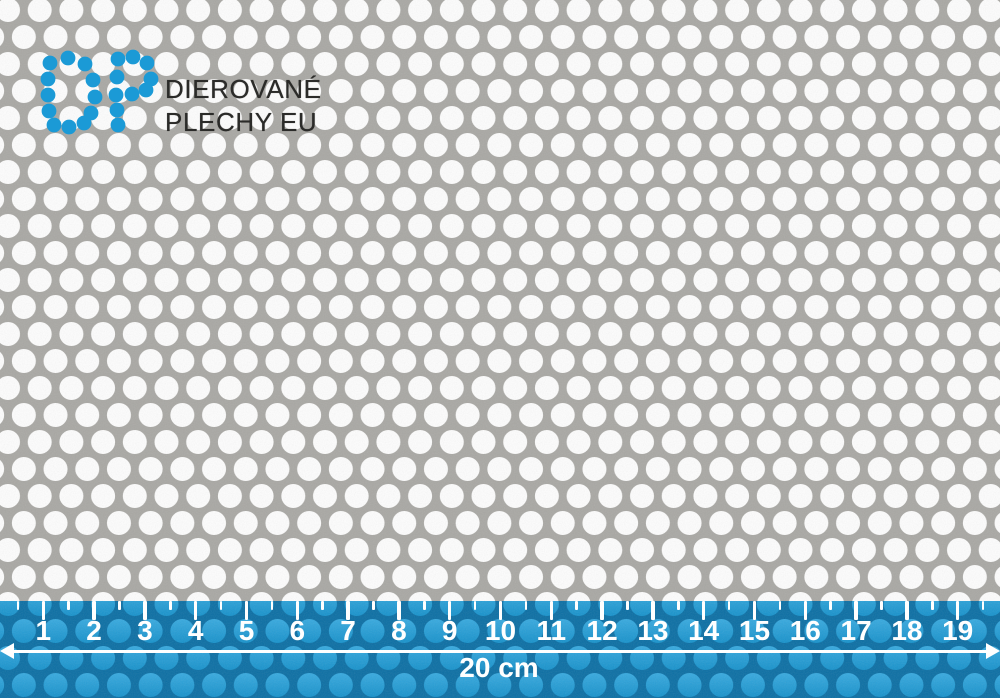  What do you see at coordinates (499, 667) in the screenshot?
I see `ruler-length-label: 20 cm` at bounding box center [499, 667].